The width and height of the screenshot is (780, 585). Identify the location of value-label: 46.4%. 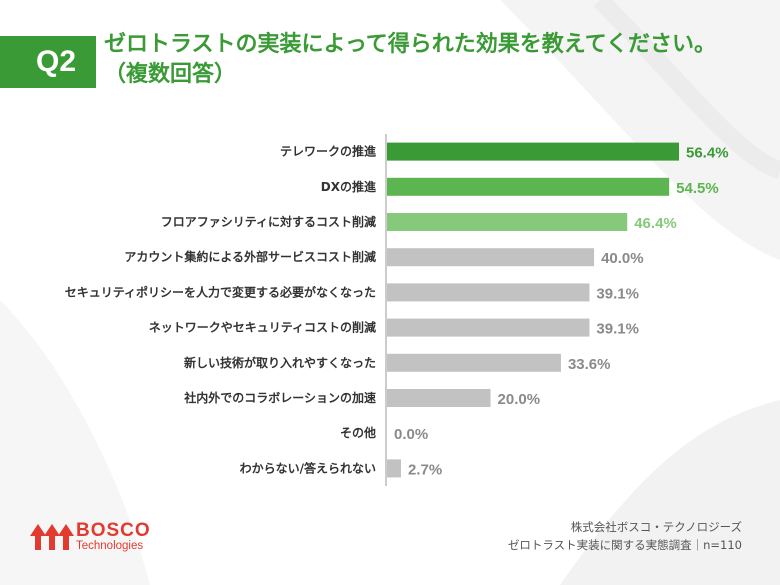
(655, 223).